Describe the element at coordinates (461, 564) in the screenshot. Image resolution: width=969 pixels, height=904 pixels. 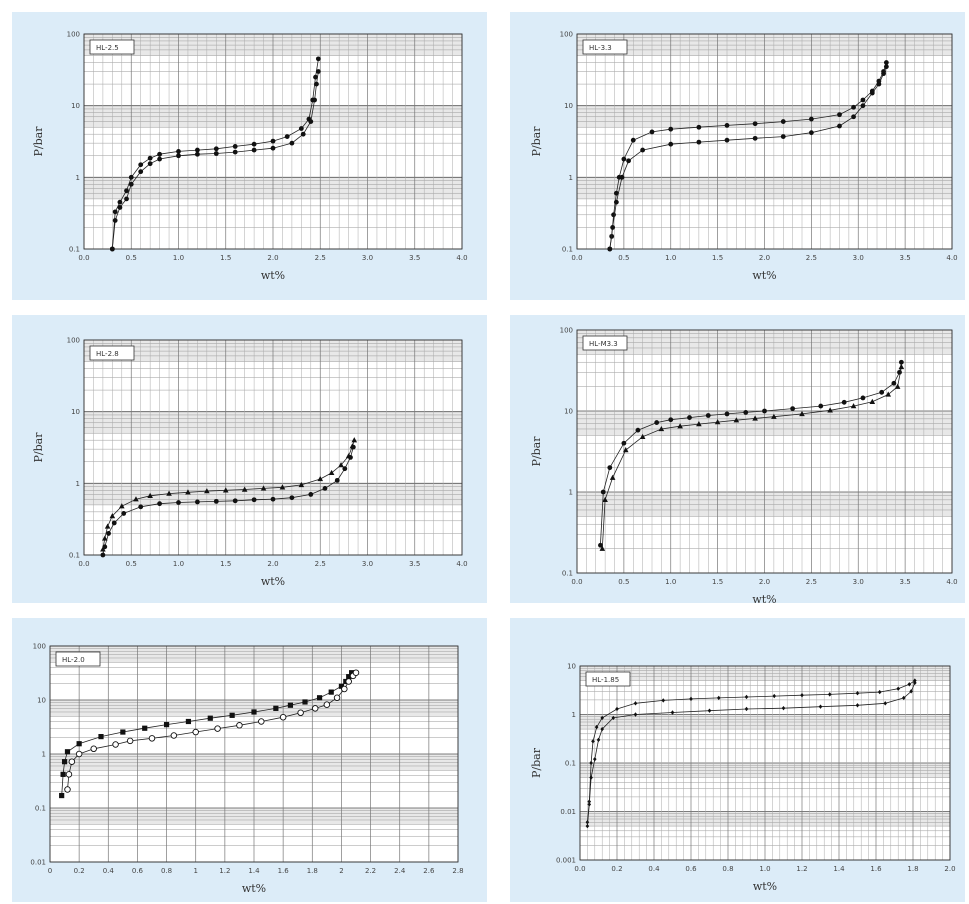
I see `x-tick-label: 4.0` at that location.